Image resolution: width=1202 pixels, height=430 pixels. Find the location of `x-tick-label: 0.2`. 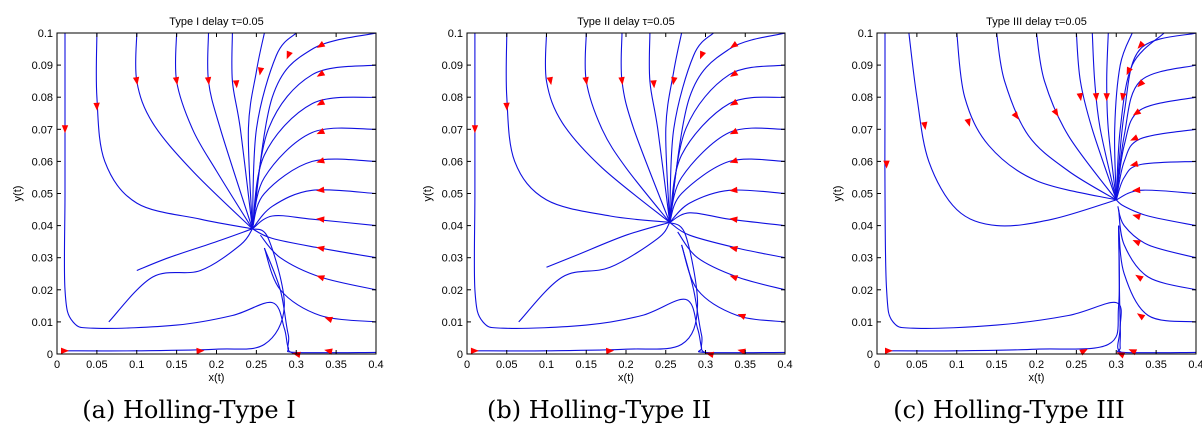

x-tick-label: 0.2 is located at coordinates (216, 365).